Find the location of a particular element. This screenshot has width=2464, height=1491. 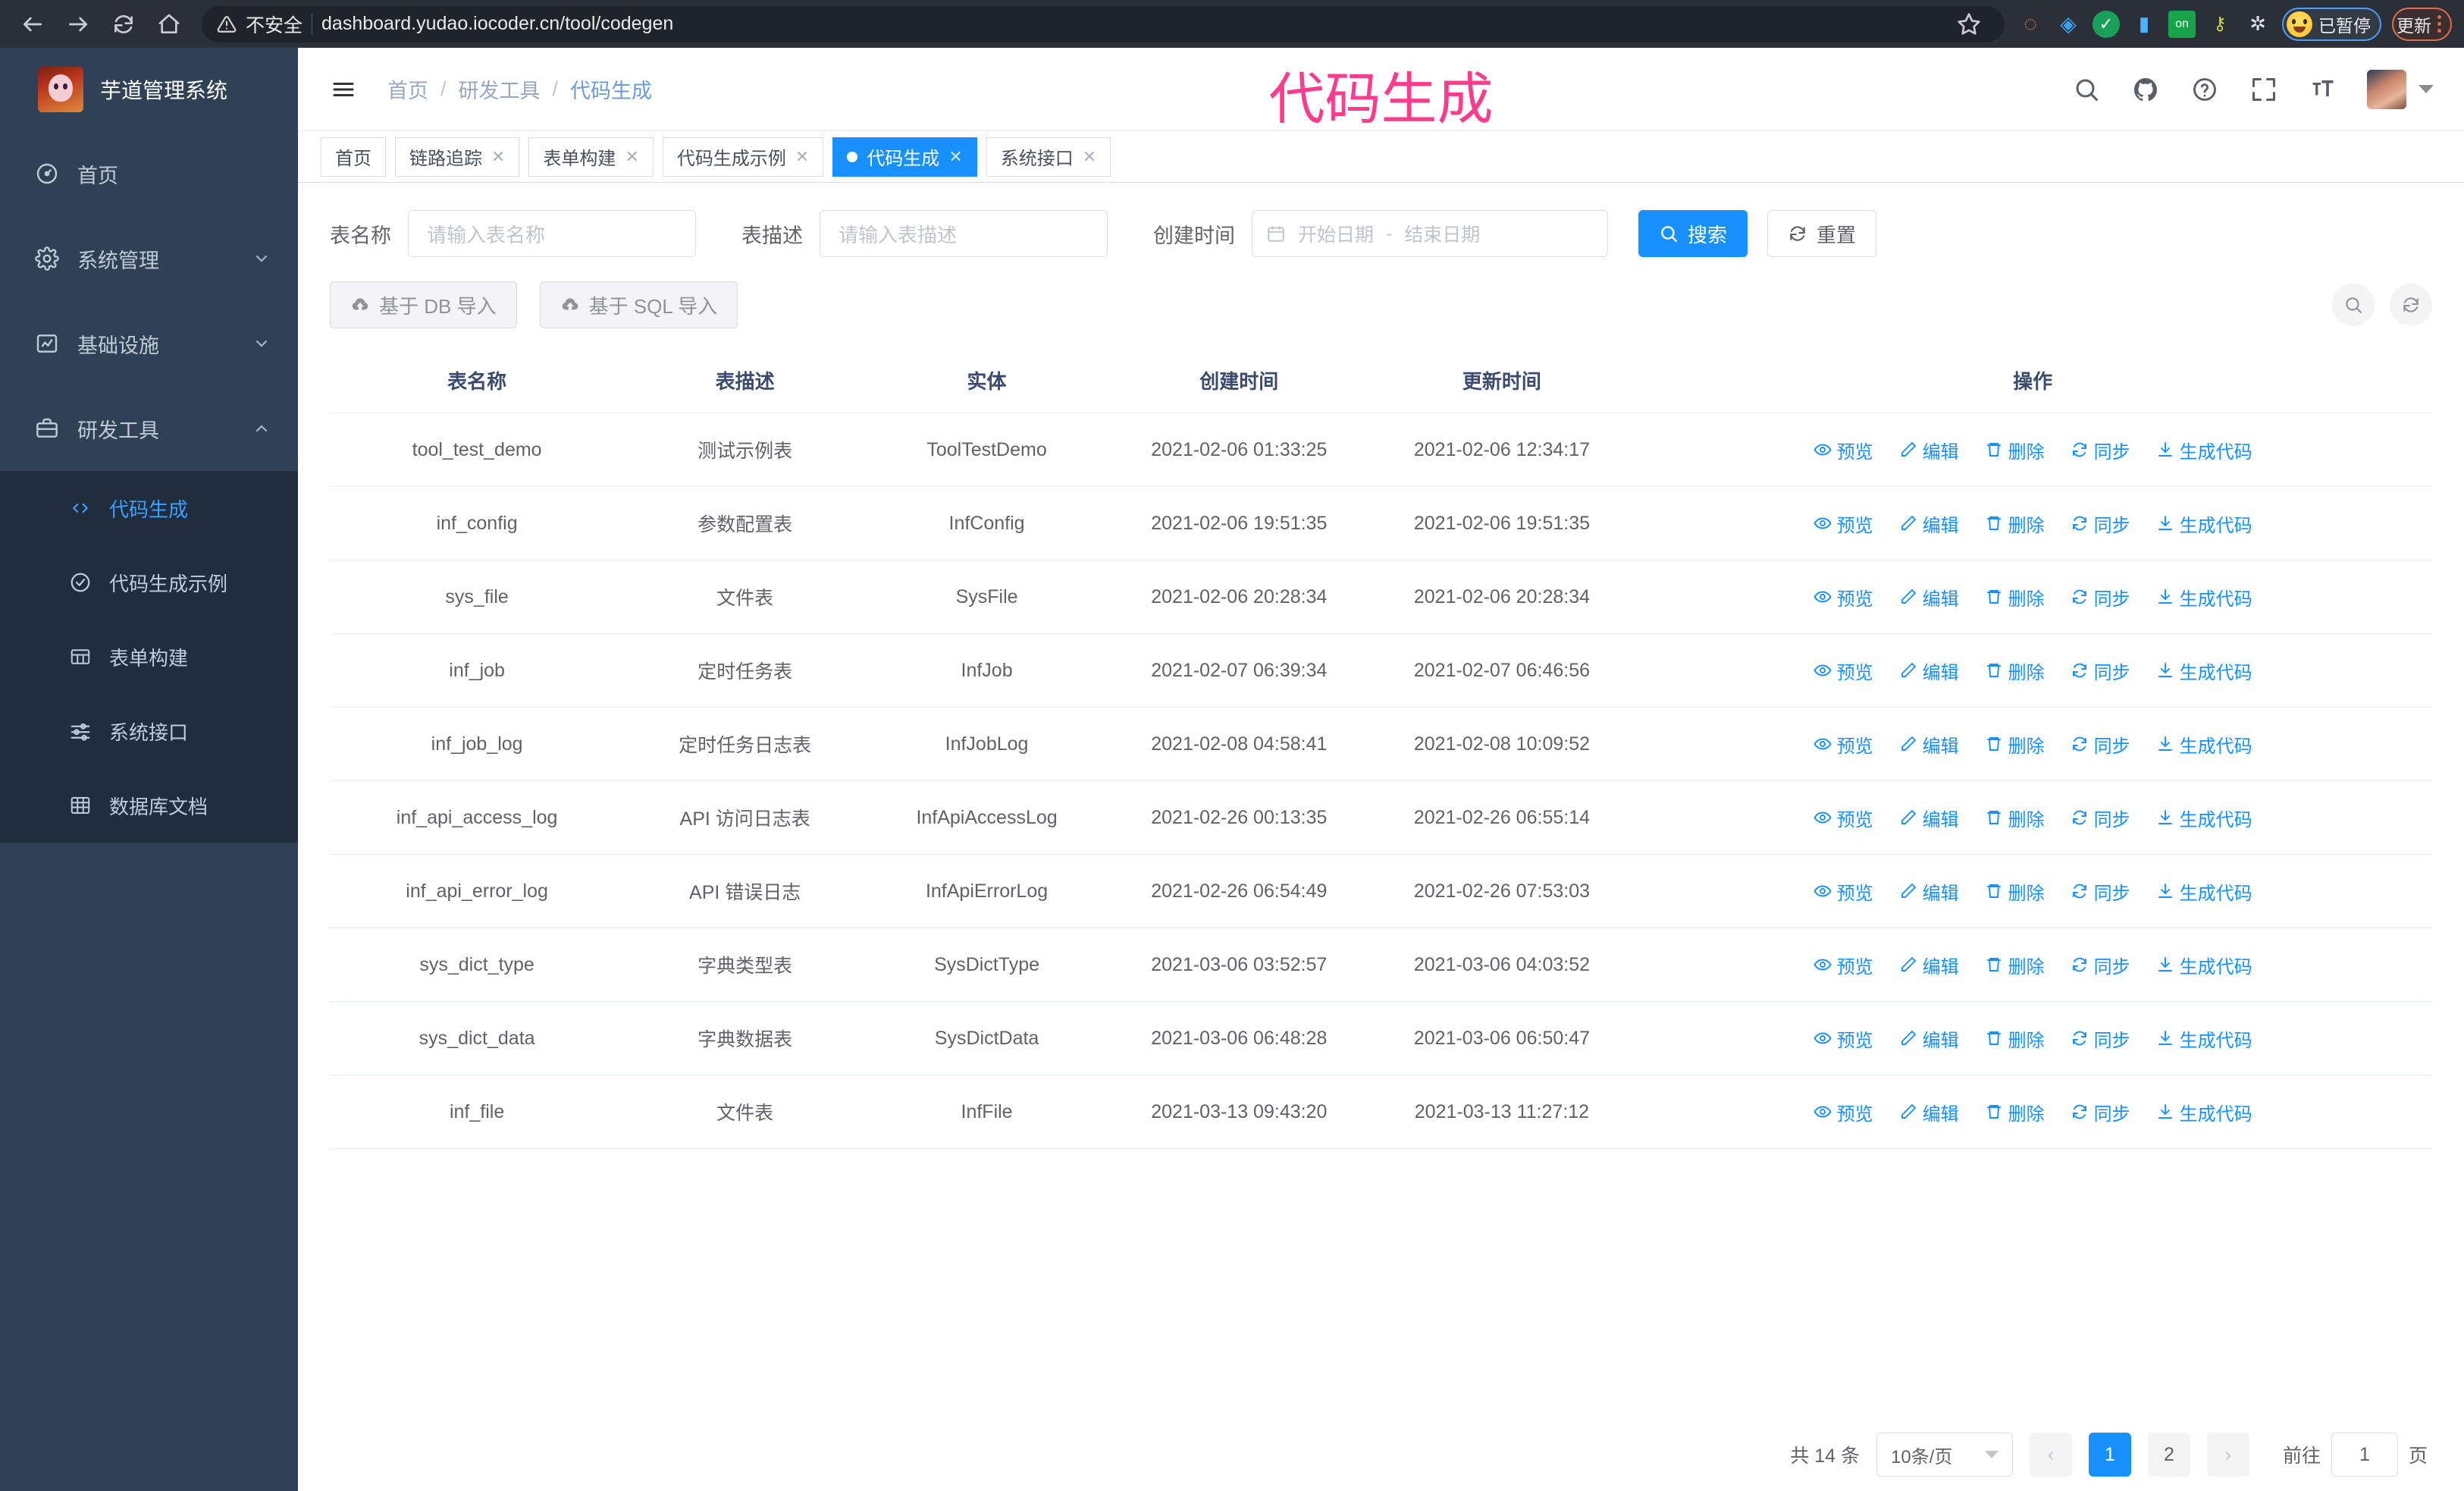

ext-green-shield-icon: ✓ is located at coordinates (2106, 24).